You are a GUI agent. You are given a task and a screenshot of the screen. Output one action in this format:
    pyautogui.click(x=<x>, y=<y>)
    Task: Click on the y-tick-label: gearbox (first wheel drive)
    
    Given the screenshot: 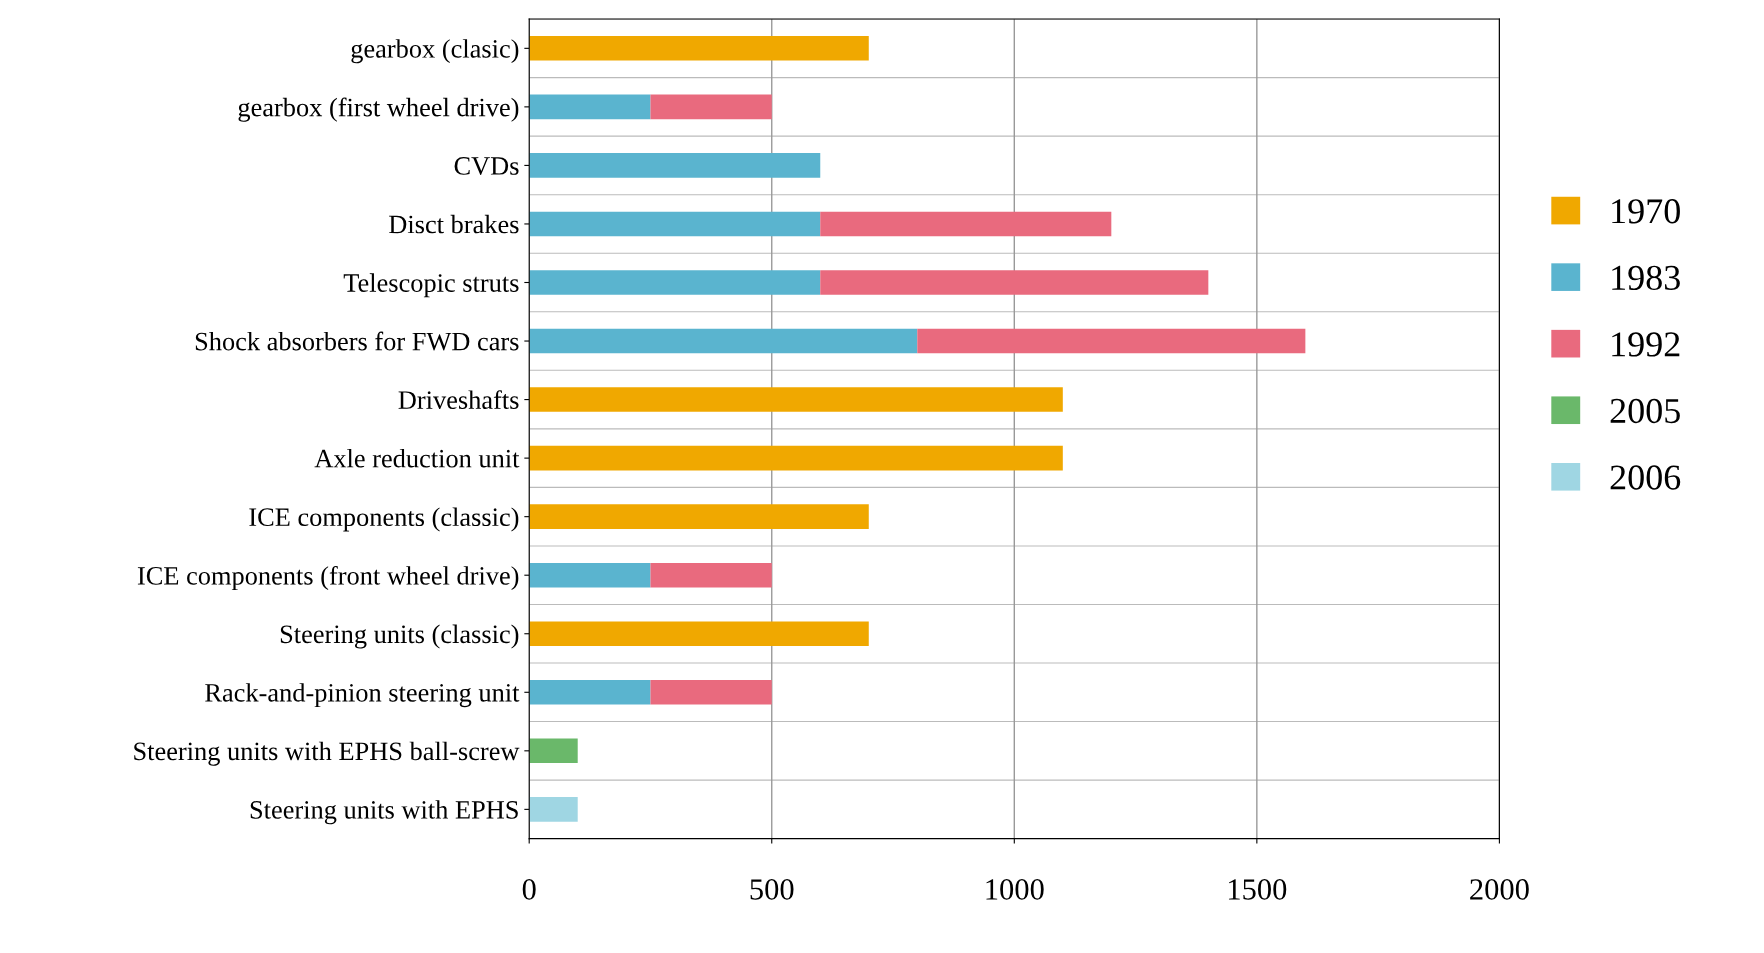 What is the action you would take?
    pyautogui.click(x=378, y=109)
    